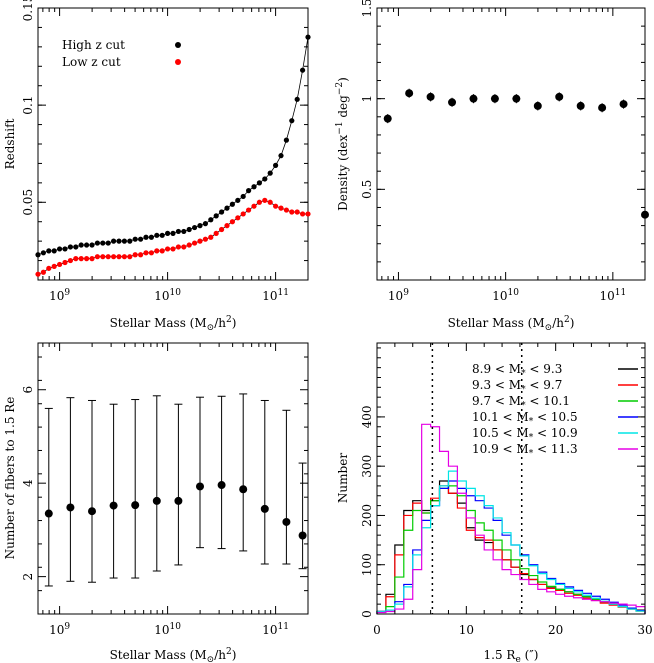  Describe the element at coordinates (343, 478) in the screenshot. I see `y-axis-label: Number` at that location.